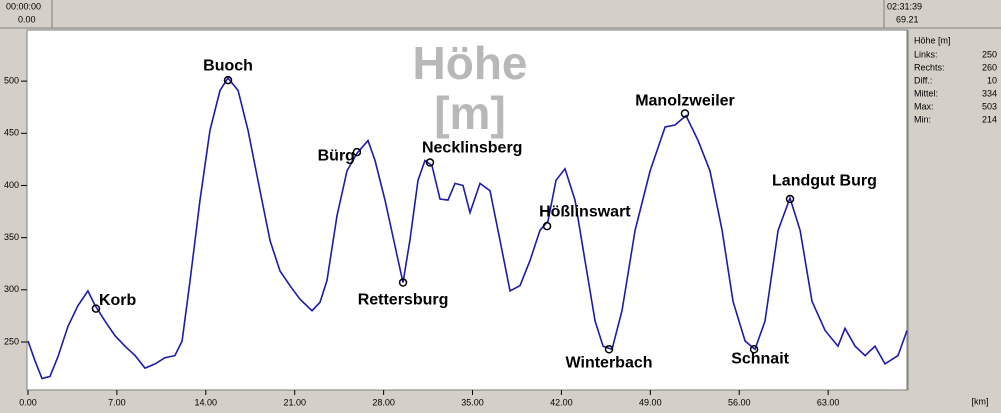  What do you see at coordinates (989, 119) in the screenshot?
I see `stat-value: 214` at bounding box center [989, 119].